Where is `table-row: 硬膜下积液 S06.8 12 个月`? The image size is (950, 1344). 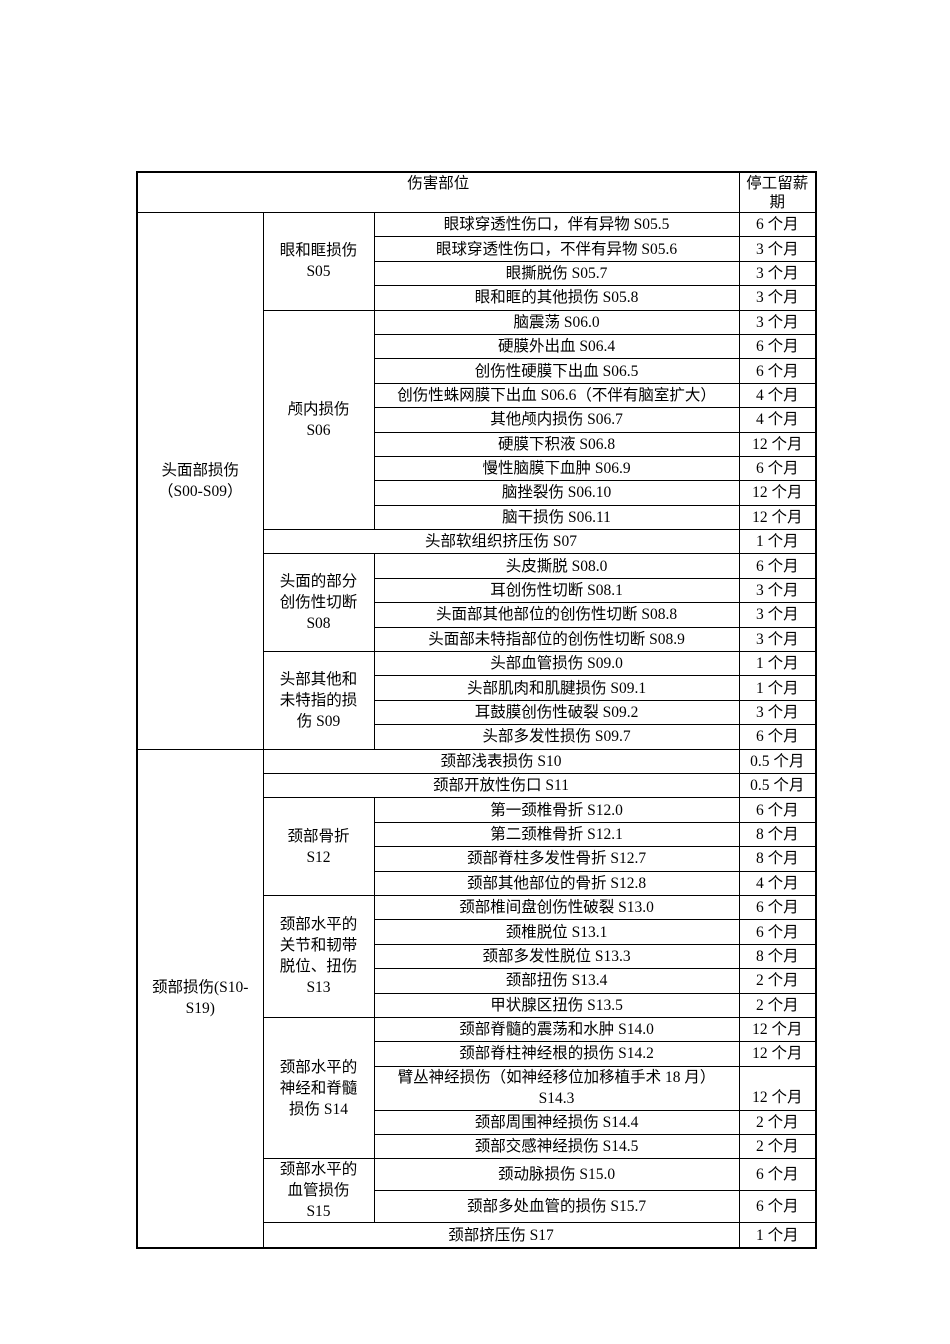 table-row: 硬膜下积液 S06.8 12 个月 is located at coordinates (477, 444).